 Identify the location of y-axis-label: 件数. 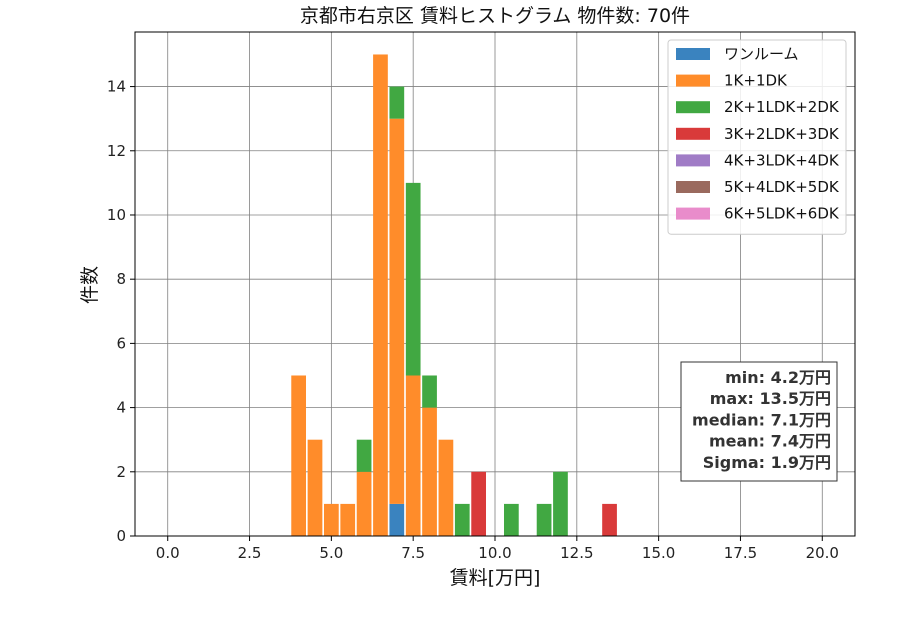
(90, 285).